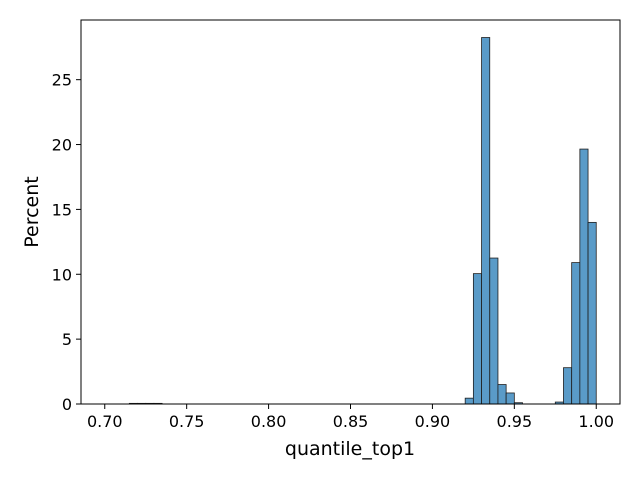 The image size is (640, 480). What do you see at coordinates (62, 80) in the screenshot?
I see `y-tick-label: 25` at bounding box center [62, 80].